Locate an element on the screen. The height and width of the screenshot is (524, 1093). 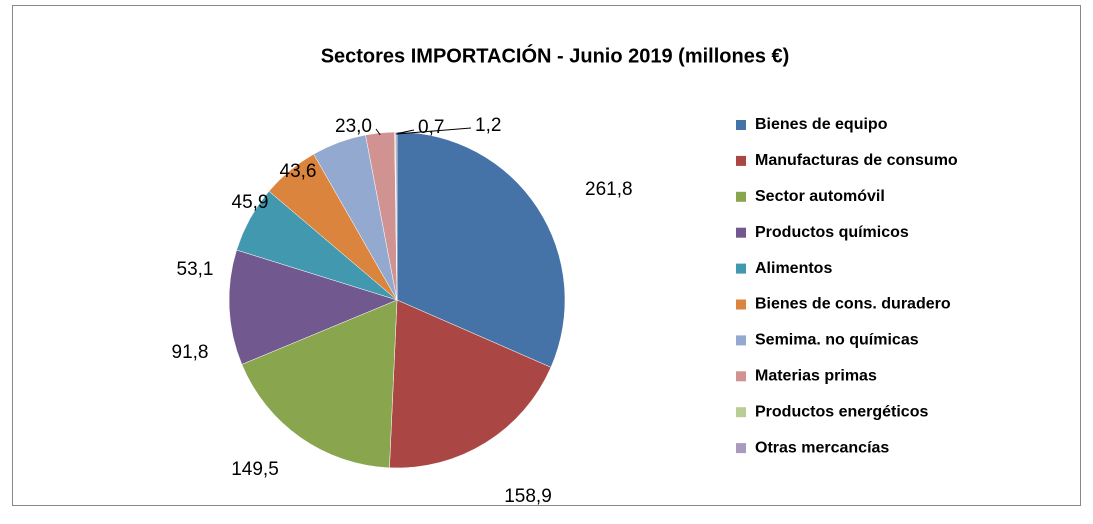
value-label: 43,6 is located at coordinates (298, 171).